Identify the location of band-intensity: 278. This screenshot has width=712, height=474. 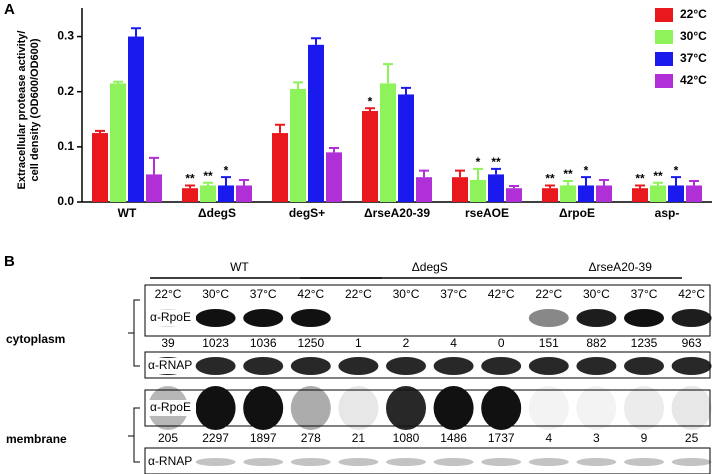
(311, 438).